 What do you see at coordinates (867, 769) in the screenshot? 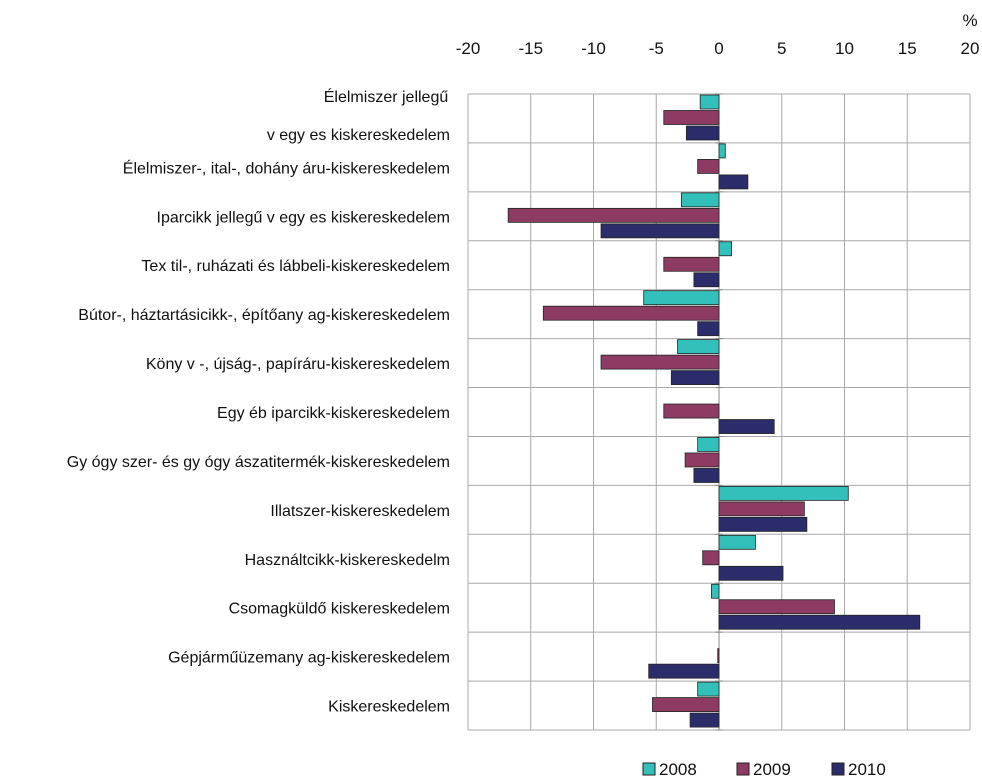
I see `legend-label-2010: 2010` at bounding box center [867, 769].